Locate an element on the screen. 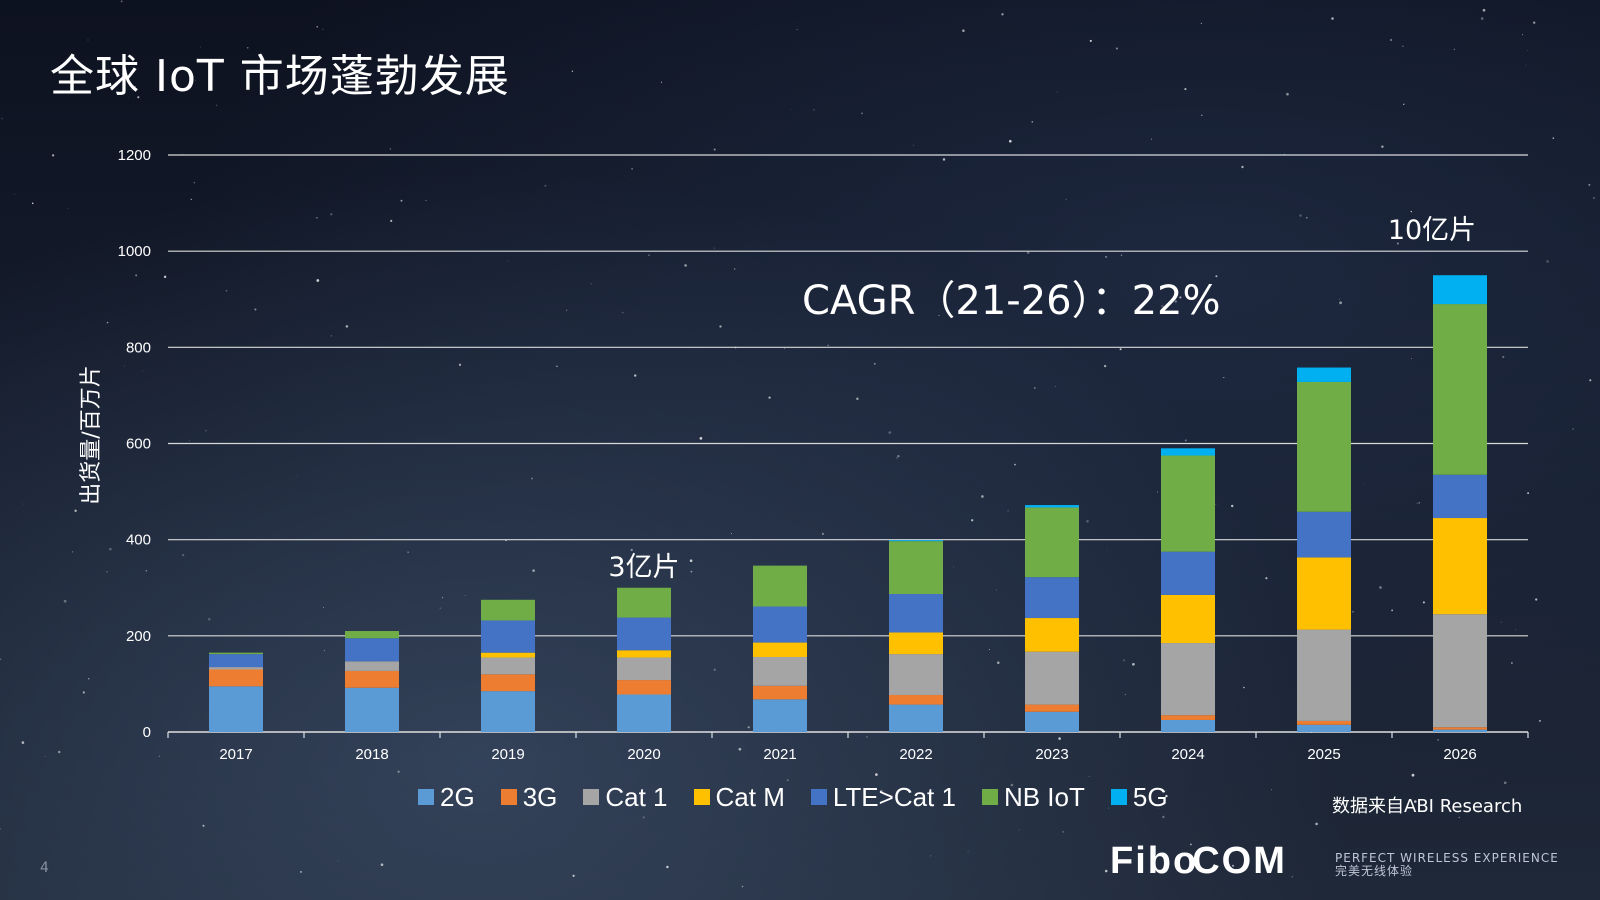  bar-cat-m-2020 is located at coordinates (644, 654).